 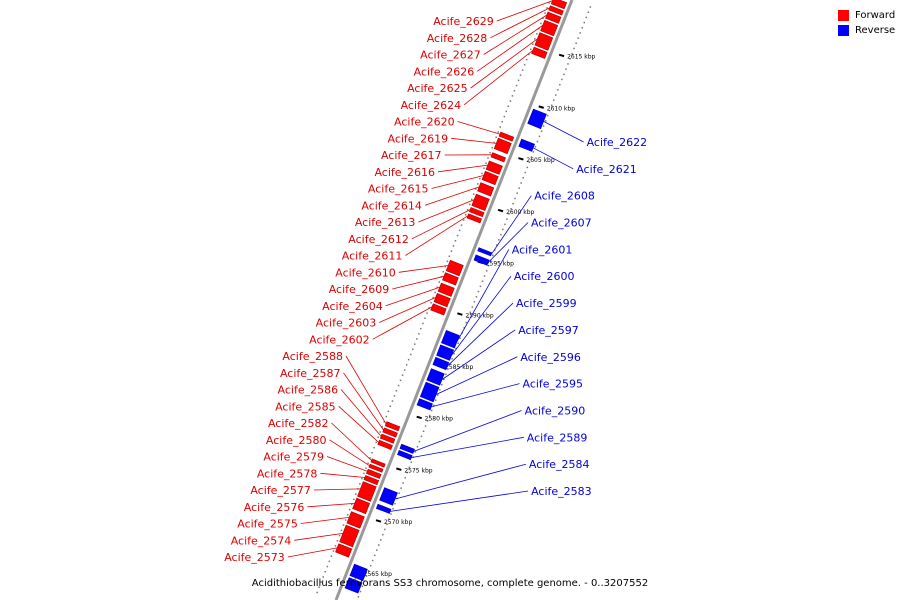 I want to click on gene-label: Acife_2580, so click(x=296, y=440).